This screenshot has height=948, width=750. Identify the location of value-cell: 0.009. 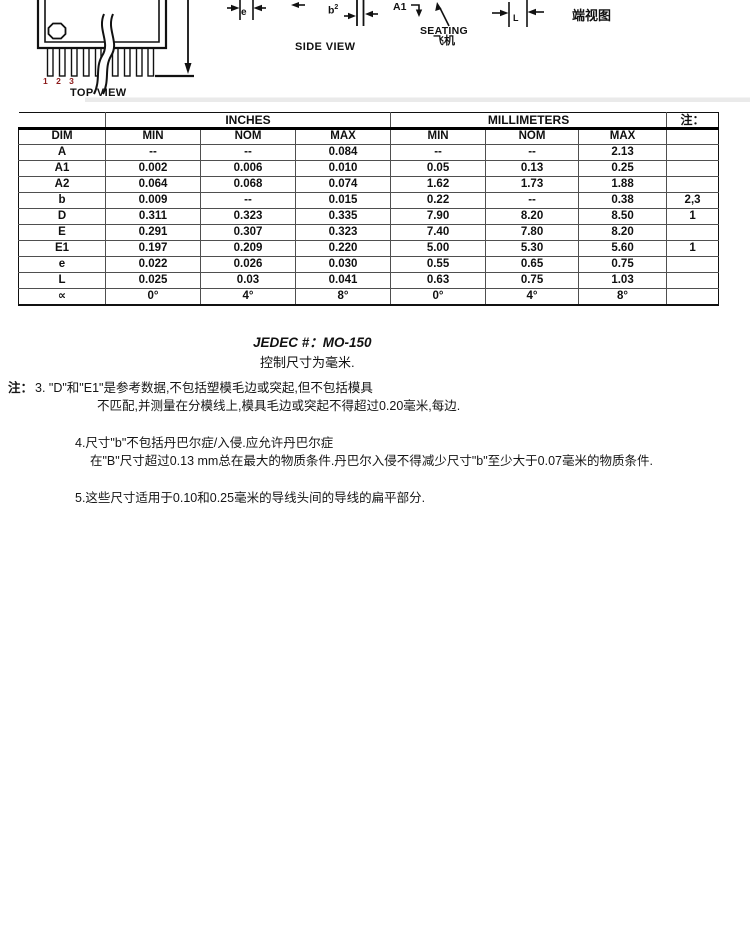
(153, 200).